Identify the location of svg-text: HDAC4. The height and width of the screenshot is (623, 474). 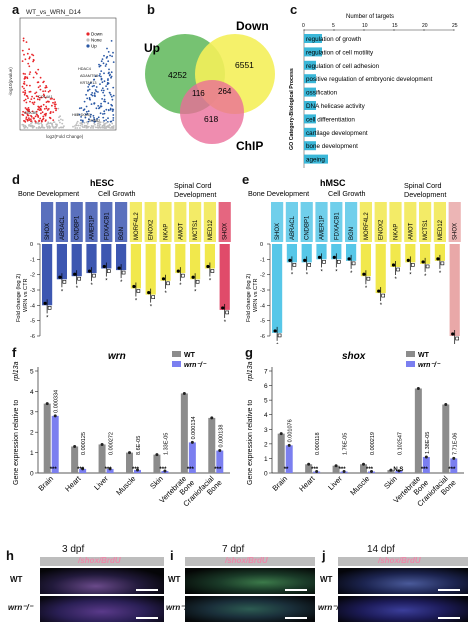
(84, 69).